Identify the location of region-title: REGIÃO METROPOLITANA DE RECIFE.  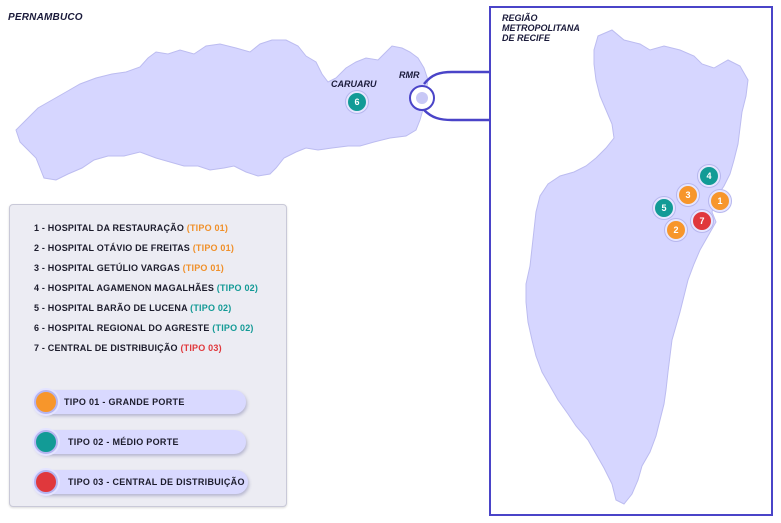
(547, 28).